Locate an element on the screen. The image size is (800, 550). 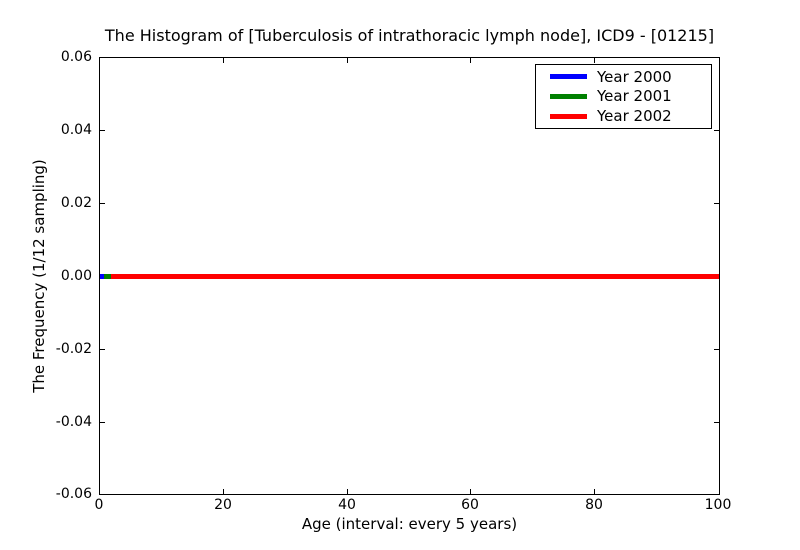
legend-entry-year-2001: Year 2001 is located at coordinates (623, 96).